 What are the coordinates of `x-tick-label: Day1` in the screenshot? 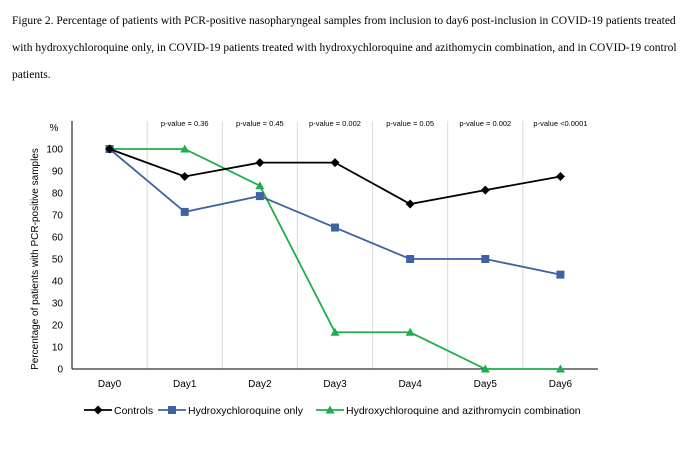 It's located at (185, 384).